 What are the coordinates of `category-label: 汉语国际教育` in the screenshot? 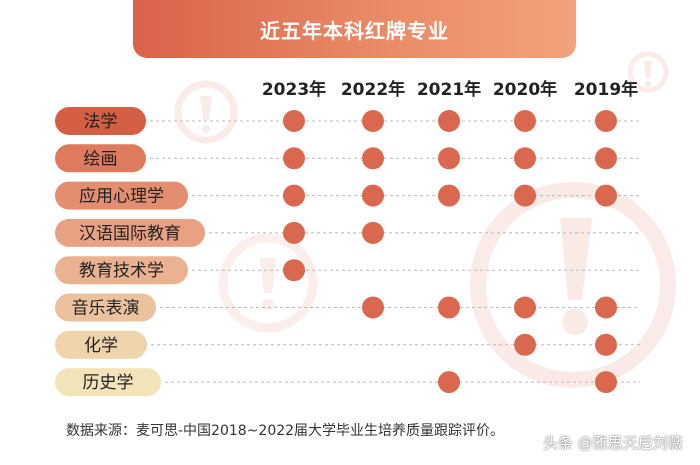 It's located at (130, 234).